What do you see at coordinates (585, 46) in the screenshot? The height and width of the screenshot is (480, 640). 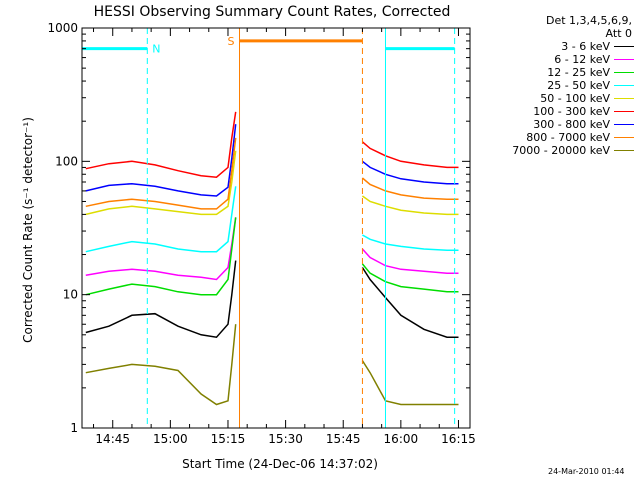 I see `legend-label: 3 - 6 keV` at bounding box center [585, 46].